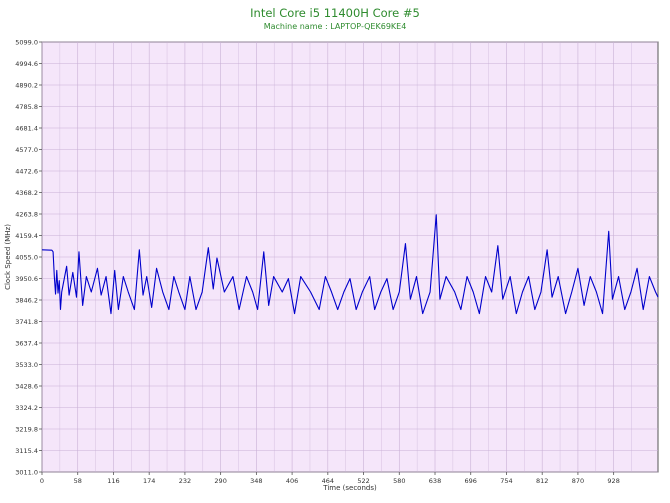 The image size is (670, 503). I want to click on x-tick-label: 174, so click(149, 481).